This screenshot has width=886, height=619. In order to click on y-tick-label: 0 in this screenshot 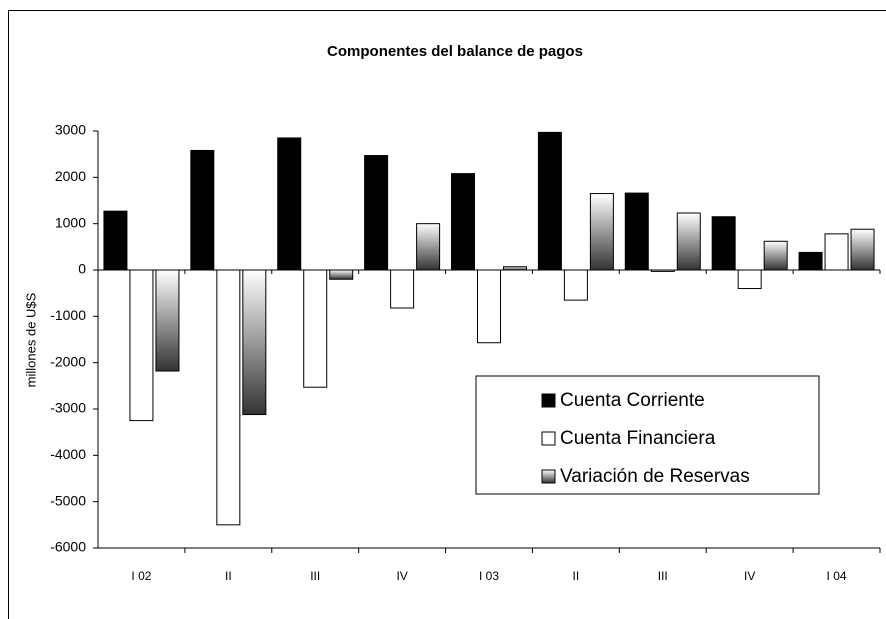, I will do `click(82, 269)`.